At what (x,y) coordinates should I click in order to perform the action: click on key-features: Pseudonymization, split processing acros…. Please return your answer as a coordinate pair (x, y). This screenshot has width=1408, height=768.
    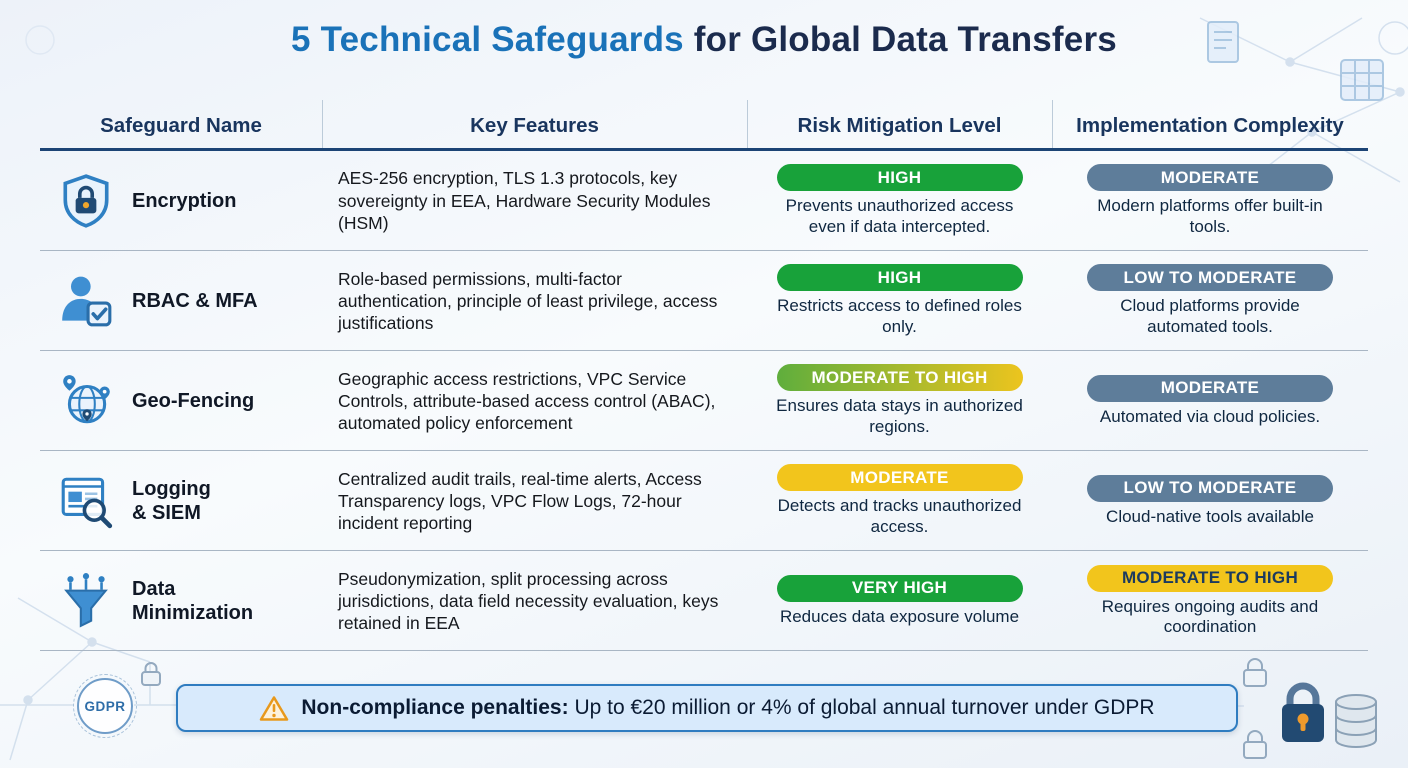
    Looking at the image, I should click on (528, 600).